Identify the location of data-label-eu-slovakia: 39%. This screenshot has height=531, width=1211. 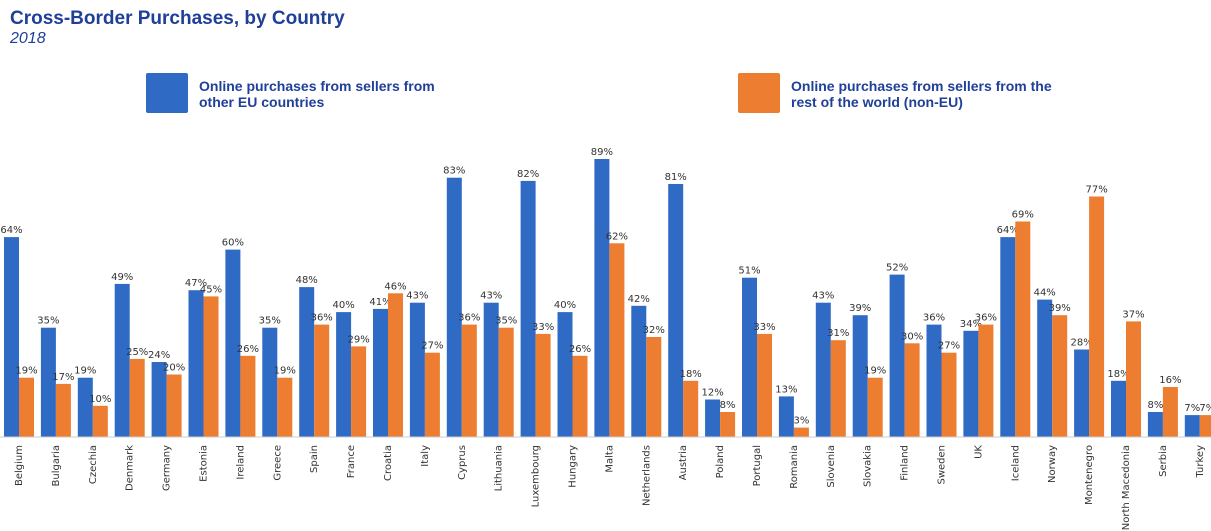
(860, 308).